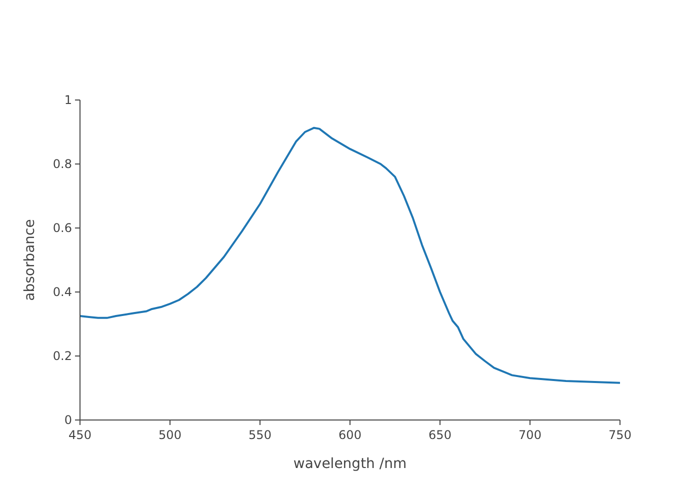  Describe the element at coordinates (62, 164) in the screenshot. I see `y-tick-label: 0.8` at that location.